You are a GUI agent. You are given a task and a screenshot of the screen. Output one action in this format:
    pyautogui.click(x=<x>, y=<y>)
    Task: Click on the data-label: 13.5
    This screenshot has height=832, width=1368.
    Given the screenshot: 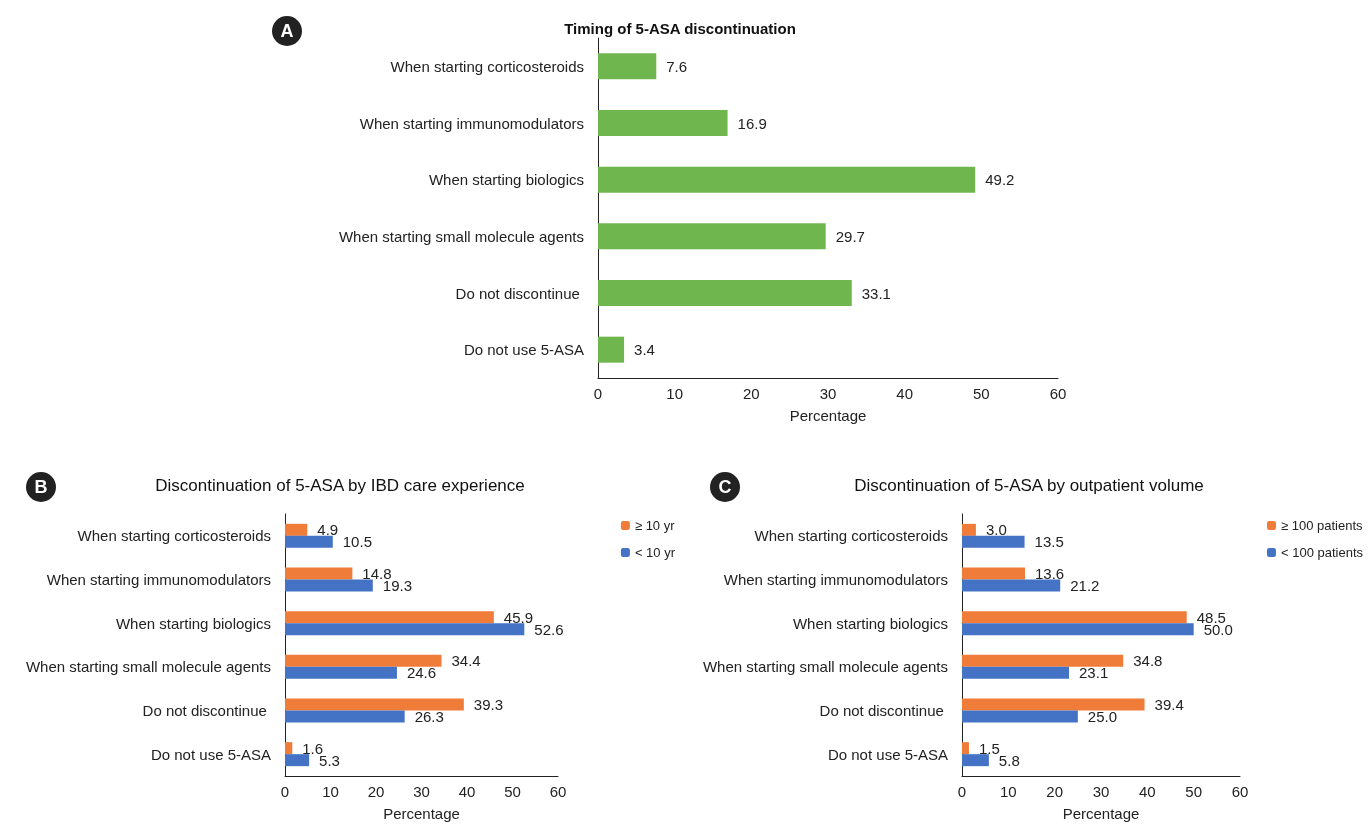 What is the action you would take?
    pyautogui.click(x=1049, y=542)
    